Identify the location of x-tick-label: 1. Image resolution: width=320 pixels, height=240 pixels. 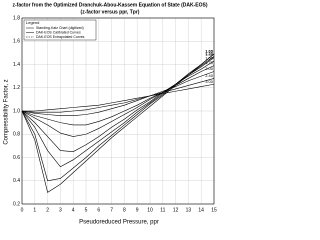
(34, 210).